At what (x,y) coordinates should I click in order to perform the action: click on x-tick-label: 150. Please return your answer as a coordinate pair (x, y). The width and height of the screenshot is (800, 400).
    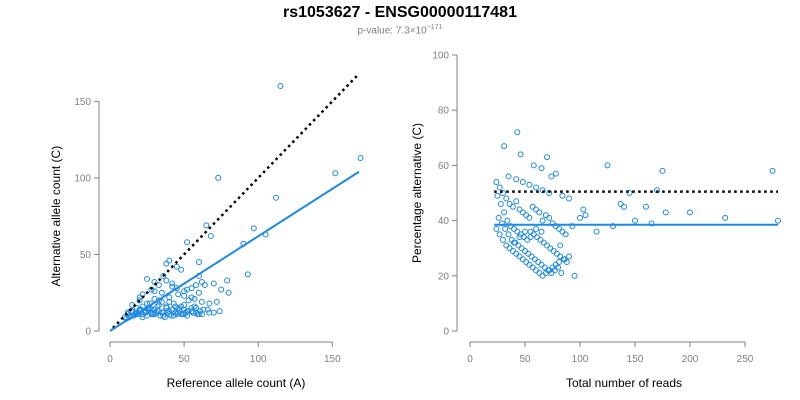
    Looking at the image, I should click on (635, 359).